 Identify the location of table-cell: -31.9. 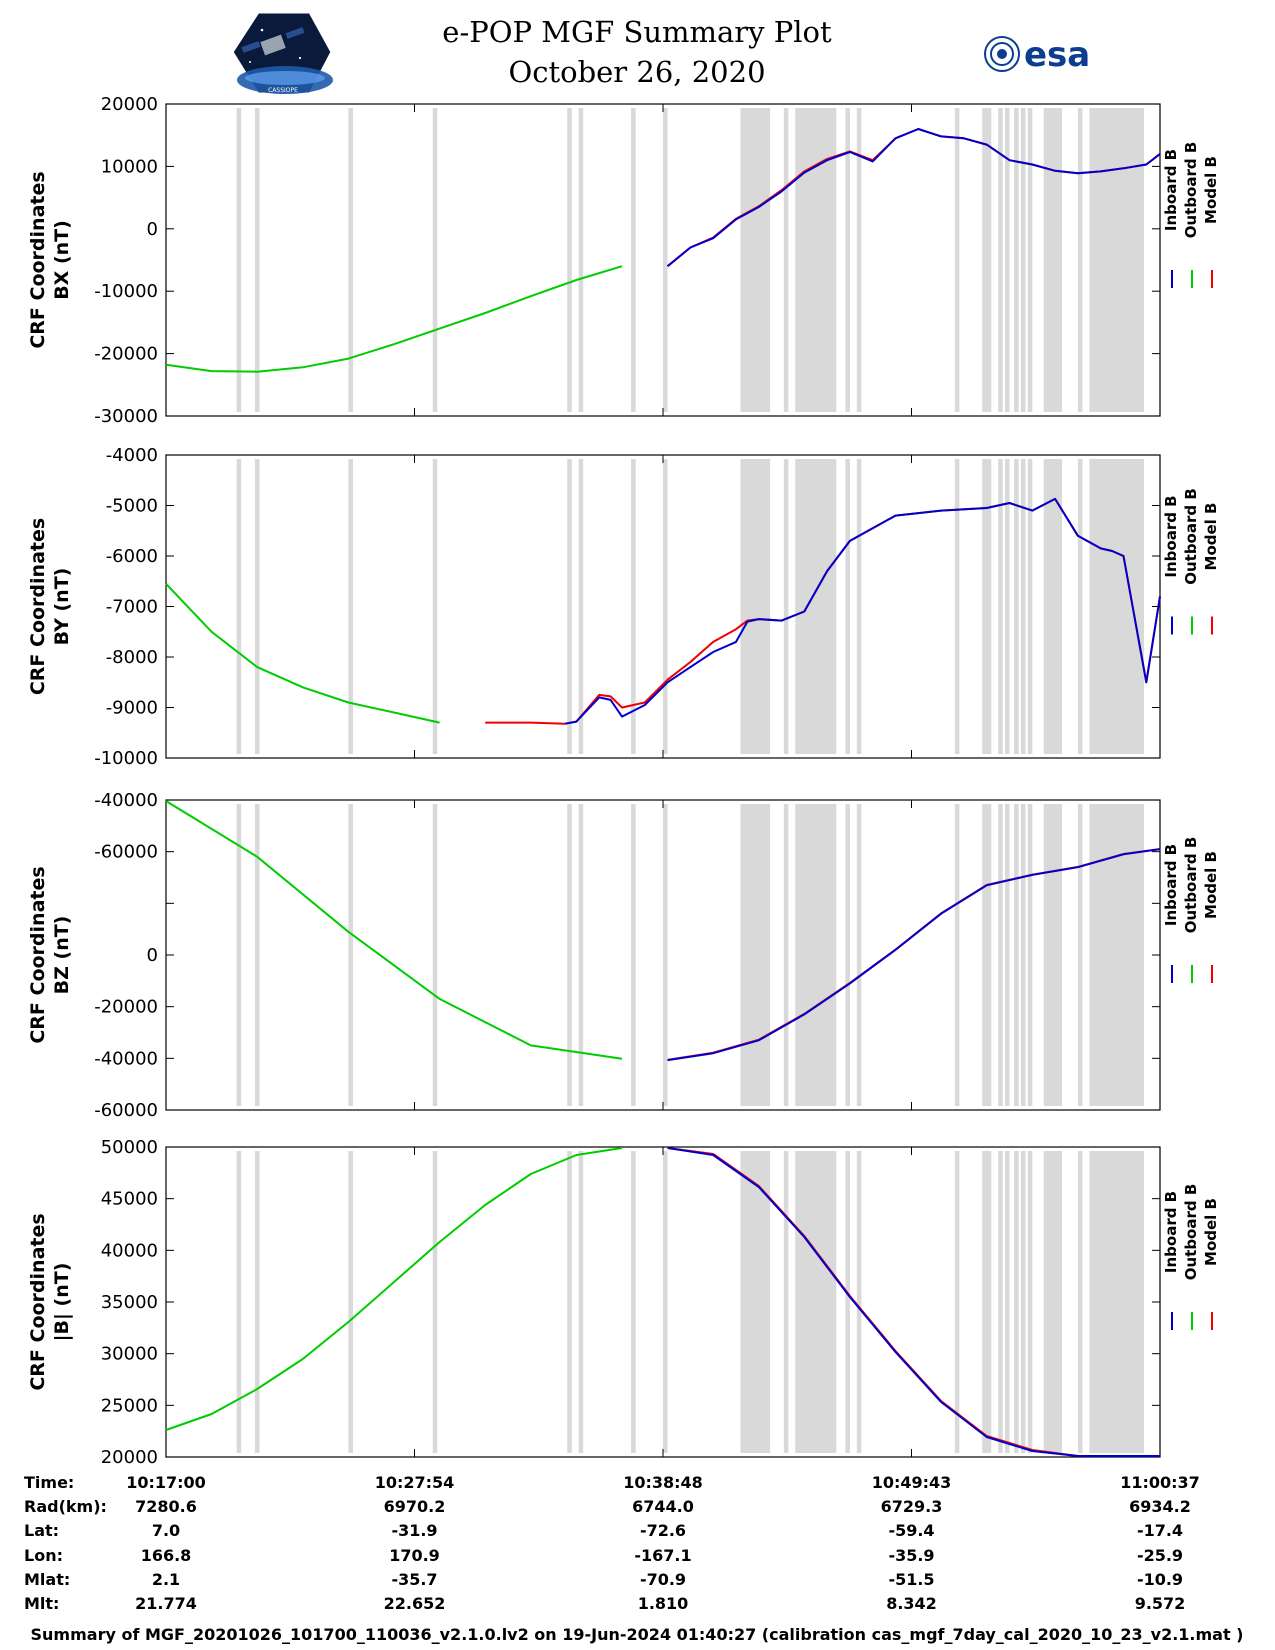
(414, 1530).